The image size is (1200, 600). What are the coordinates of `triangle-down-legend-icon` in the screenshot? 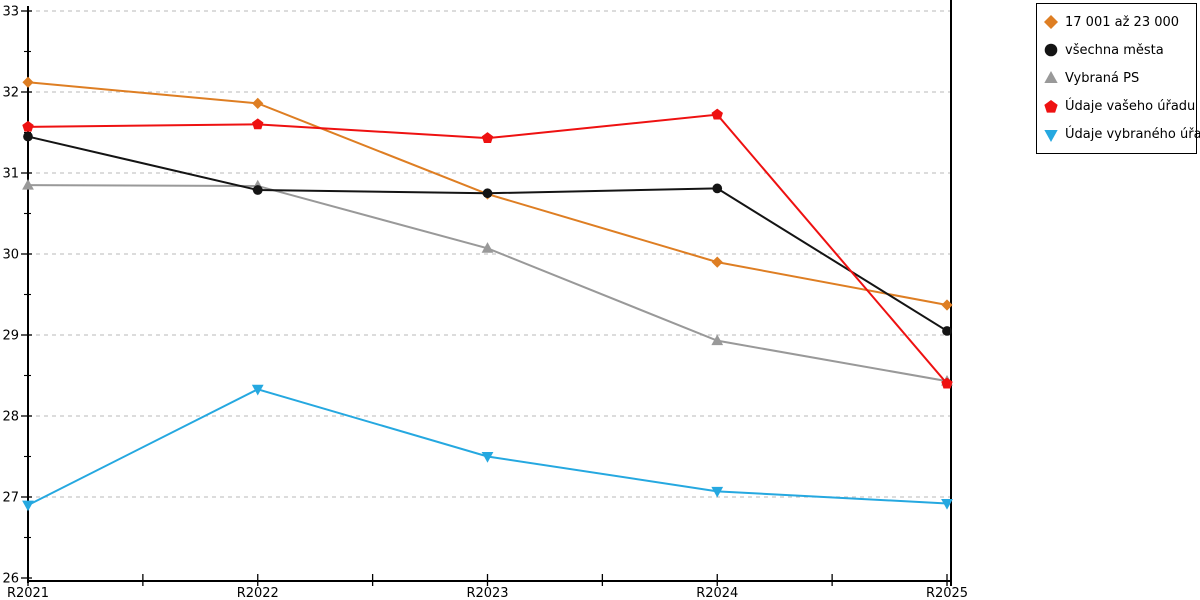 It's located at (1051, 135).